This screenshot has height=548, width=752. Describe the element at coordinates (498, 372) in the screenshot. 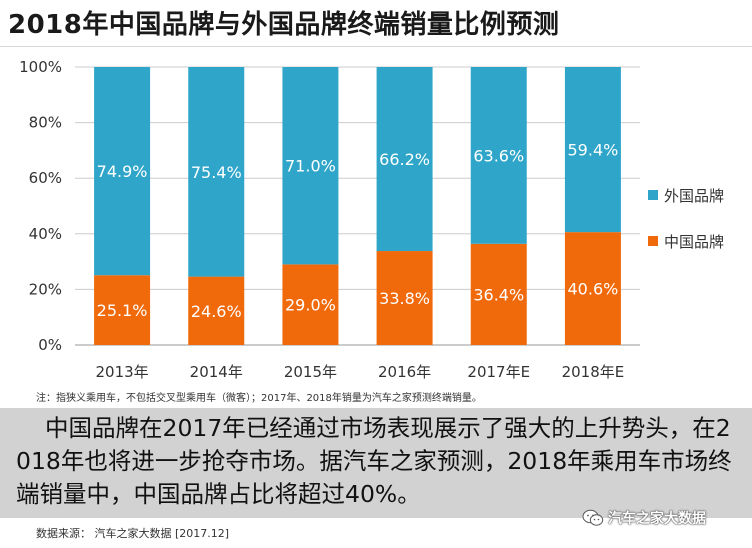

I see `x-tick-label: 2017年E` at that location.